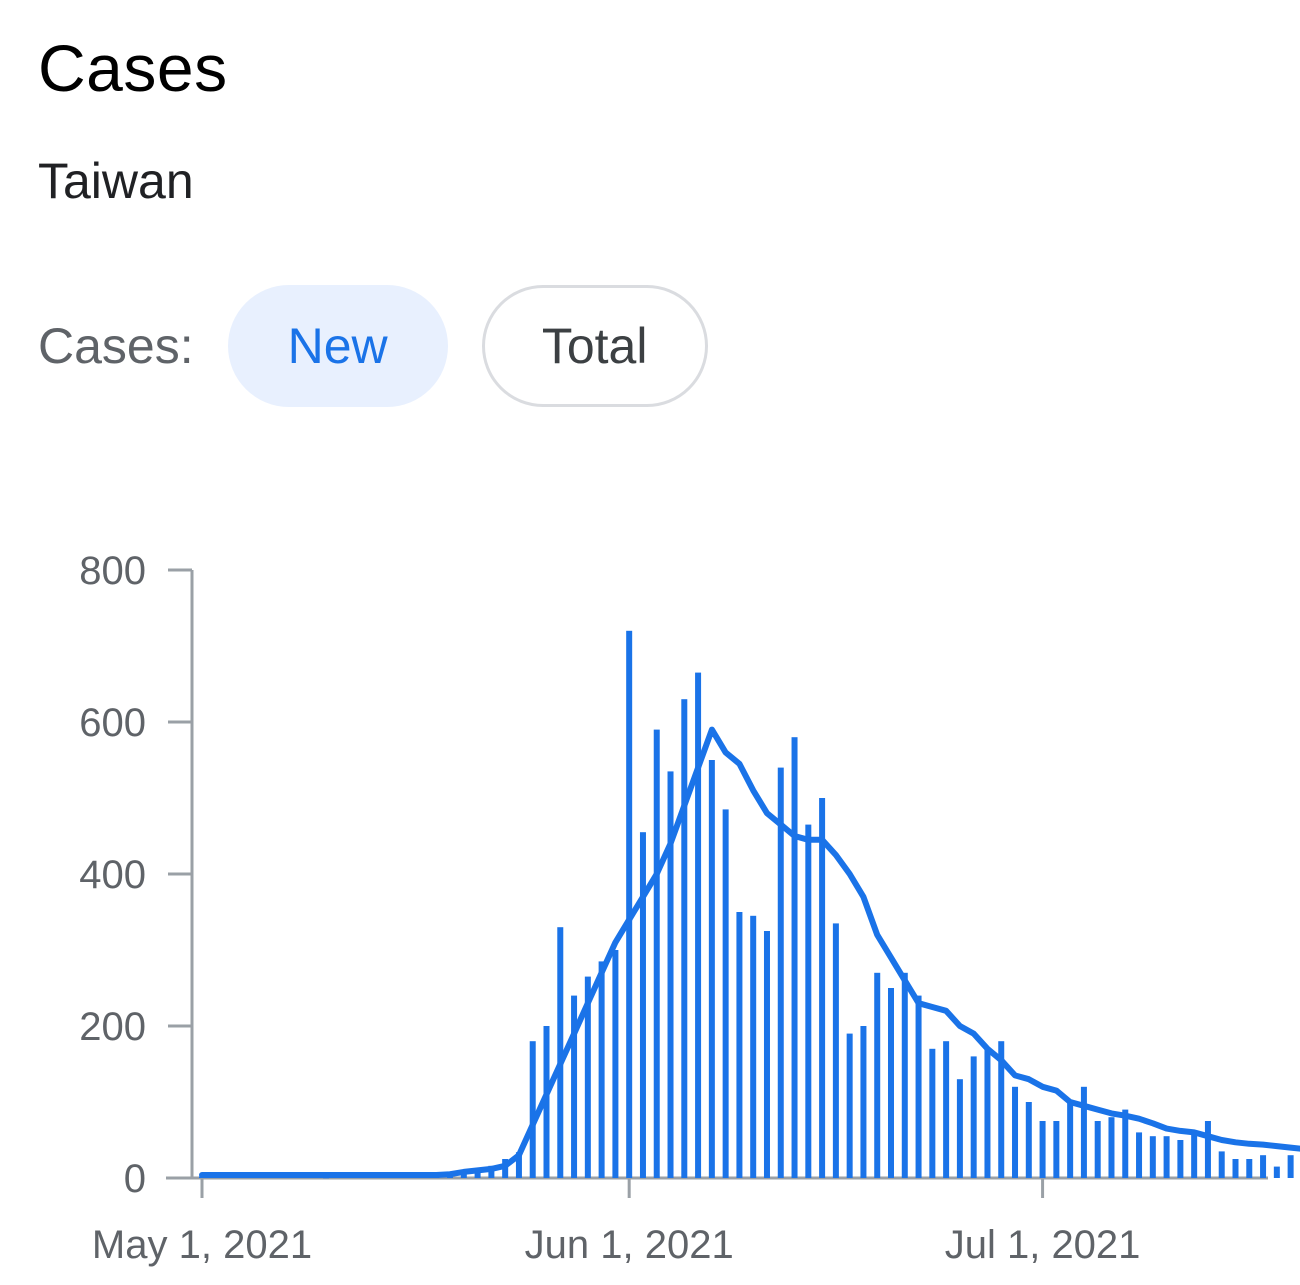 Image resolution: width=1300 pixels, height=1285 pixels. What do you see at coordinates (202, 1245) in the screenshot?
I see `x-tick-label: May 1, 2021` at bounding box center [202, 1245].